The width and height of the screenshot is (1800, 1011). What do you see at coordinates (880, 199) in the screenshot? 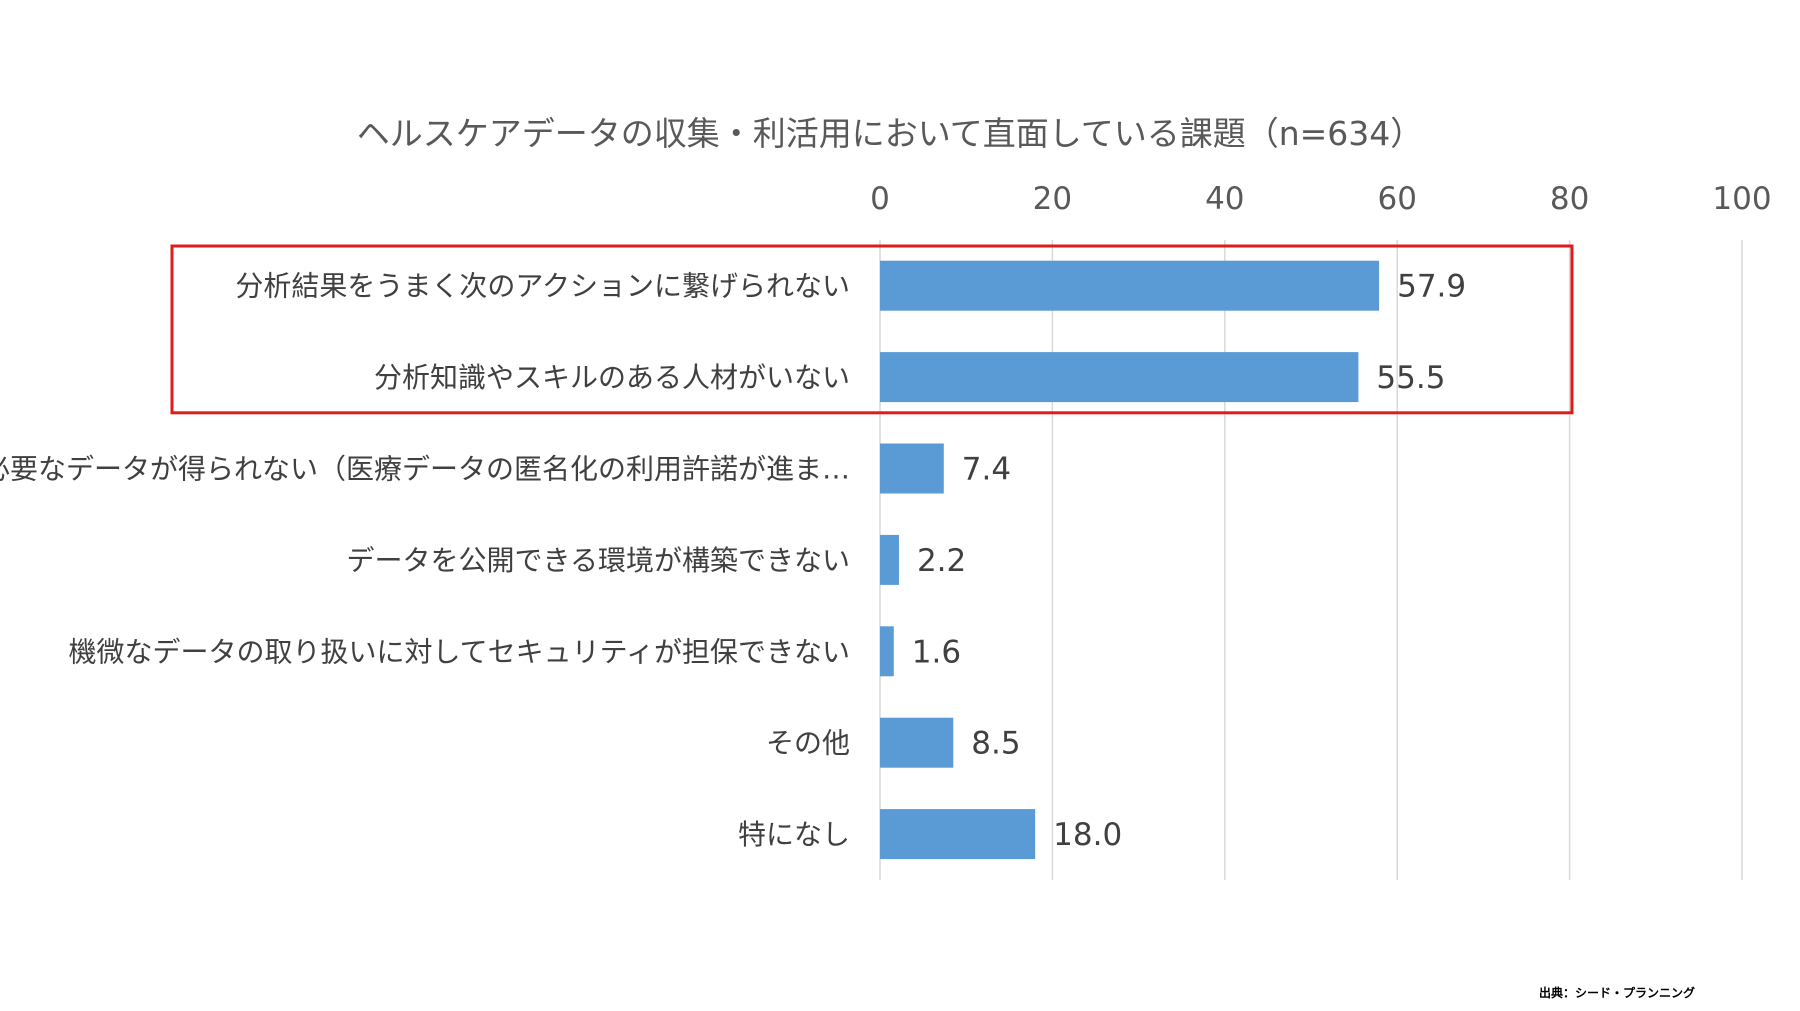
I see `x-tick-label: 0` at bounding box center [880, 199].